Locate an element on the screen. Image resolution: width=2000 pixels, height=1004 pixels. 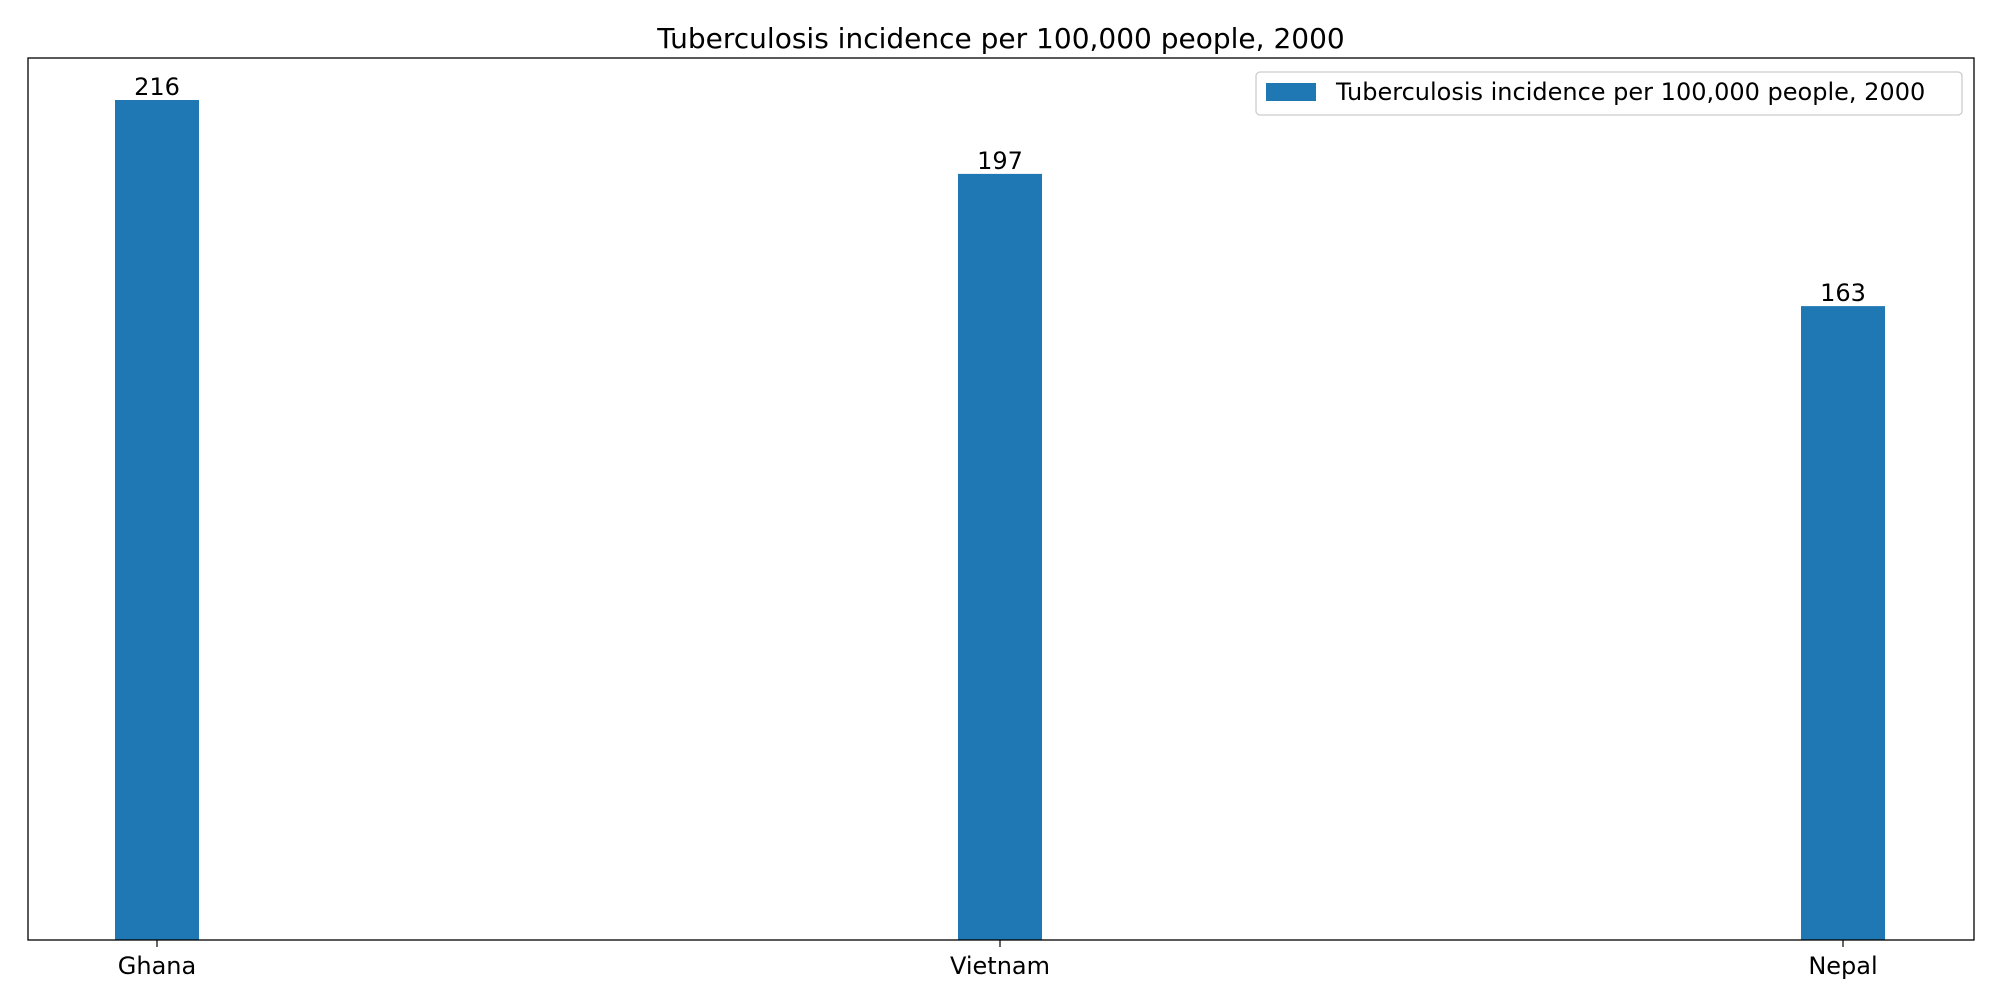
bar-vietnam is located at coordinates (1000, 556).